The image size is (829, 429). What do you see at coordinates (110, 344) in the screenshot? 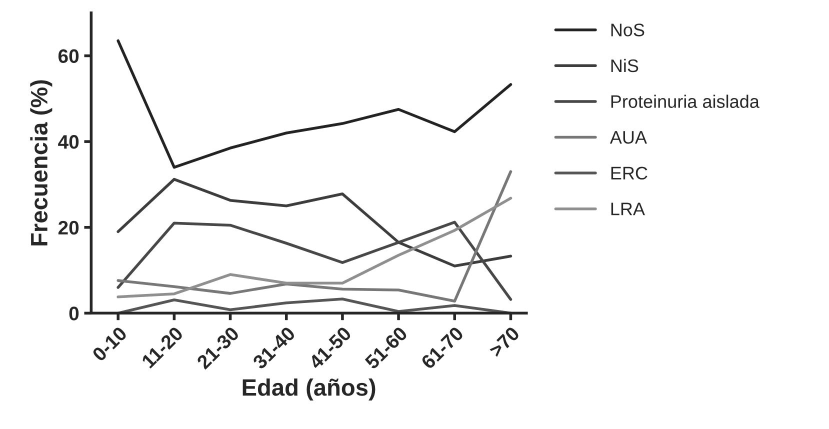
I see `x-tick-label: 0-10` at bounding box center [110, 344].